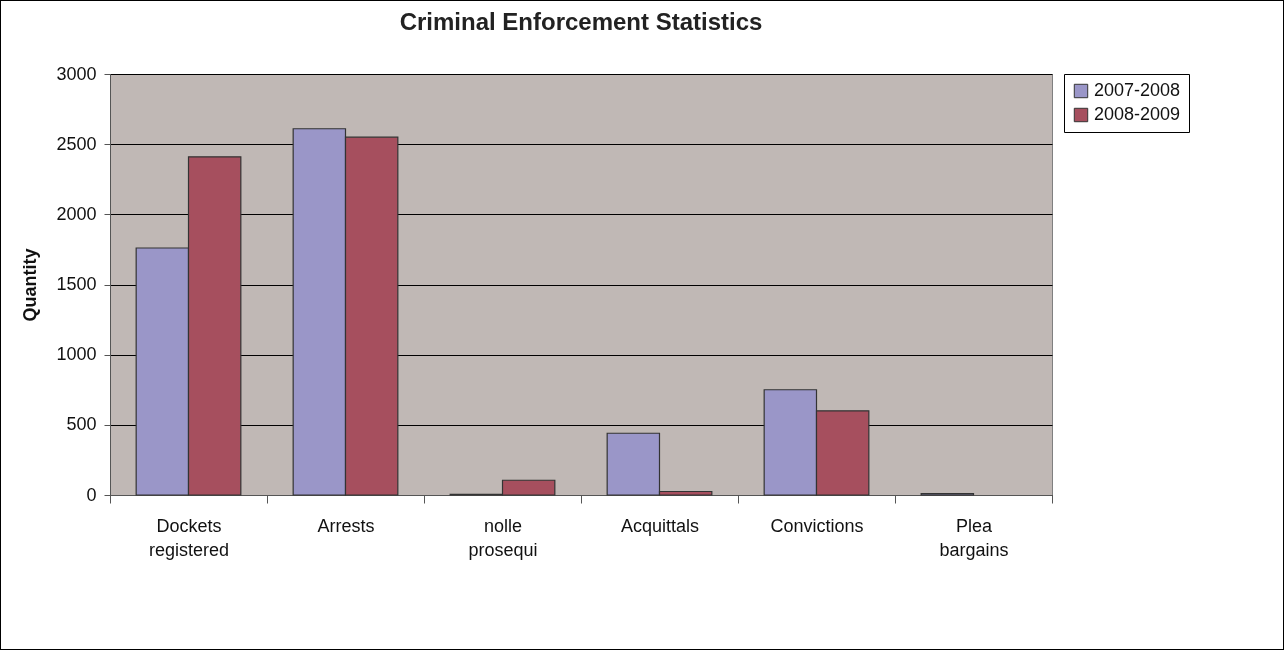 This screenshot has height=652, width=1286. I want to click on x-tick-label: Convictions, so click(817, 525).